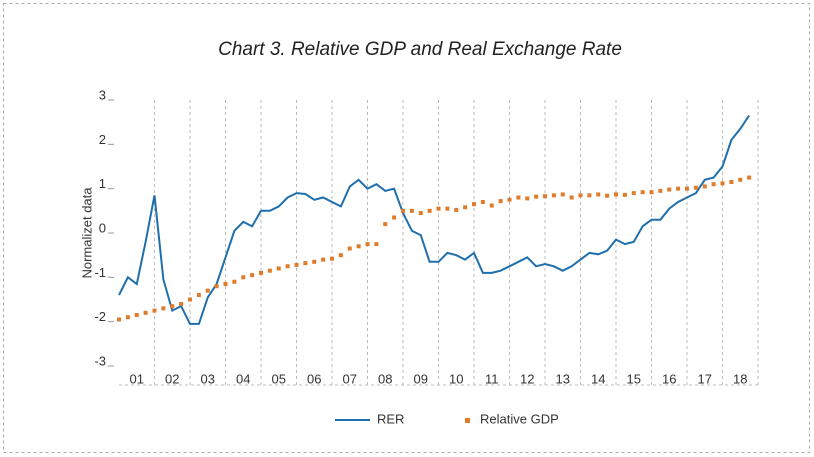  I want to click on x-tick-label: 17, so click(705, 378).